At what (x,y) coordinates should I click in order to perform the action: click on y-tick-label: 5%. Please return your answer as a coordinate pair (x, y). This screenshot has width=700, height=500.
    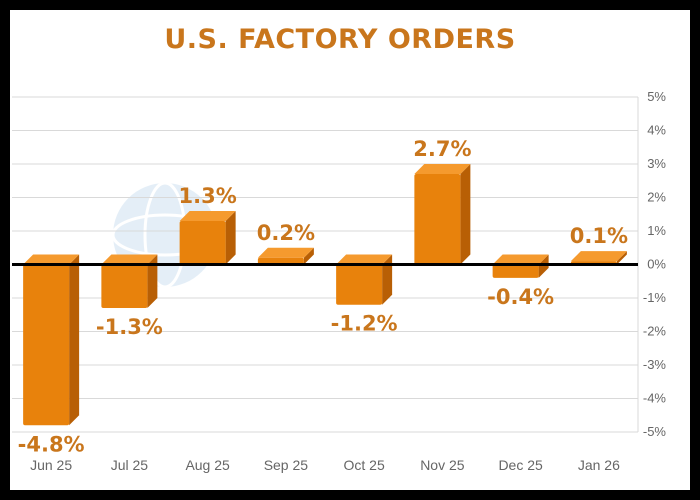
    Looking at the image, I should click on (656, 96).